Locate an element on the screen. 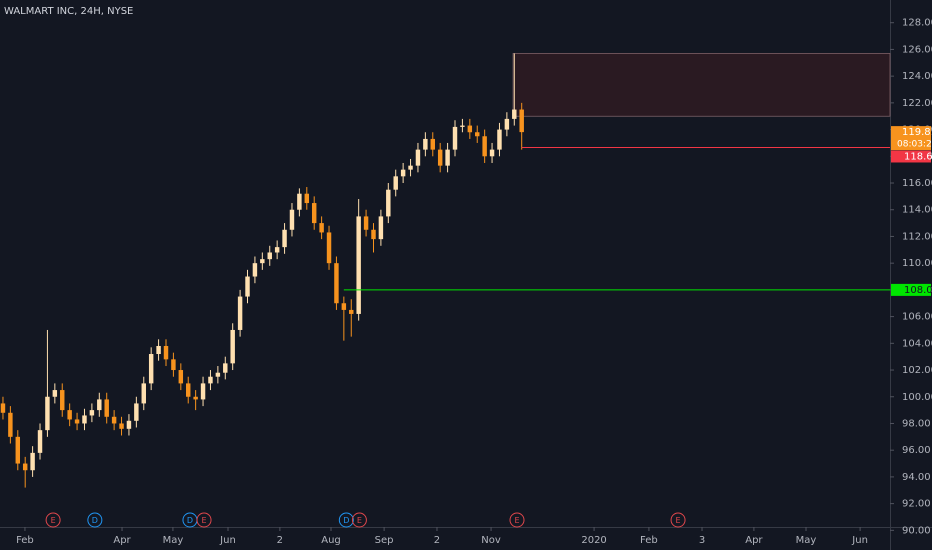 Image resolution: width=932 pixels, height=550 pixels. level-label: 118.66 is located at coordinates (918, 156).